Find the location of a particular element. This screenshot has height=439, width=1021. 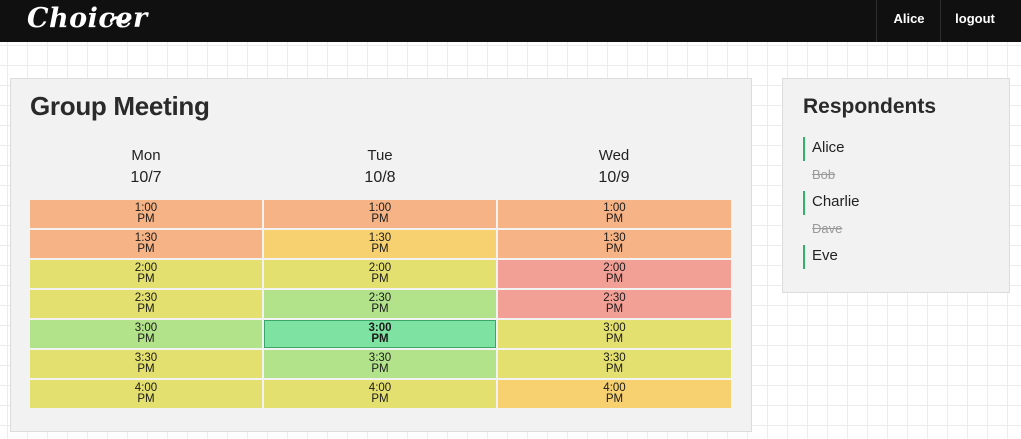

time-slot-tue: 4:00 PM is located at coordinates (380, 394).